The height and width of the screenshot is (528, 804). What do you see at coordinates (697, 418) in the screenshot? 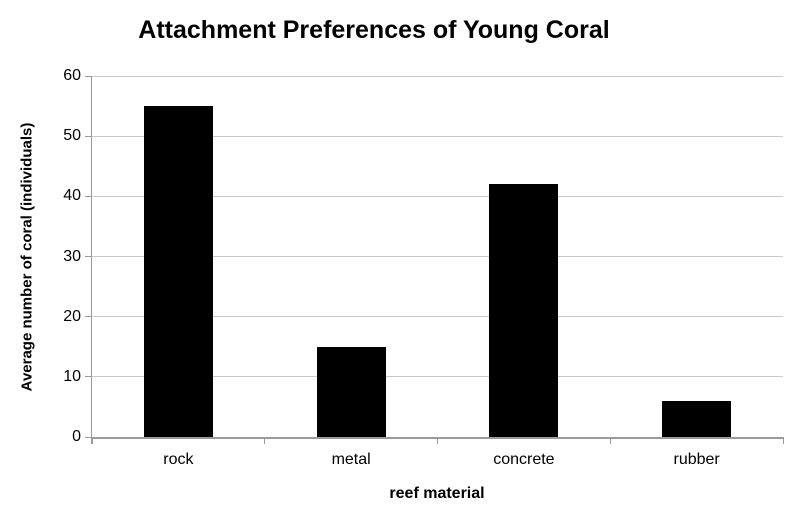
I see `bar-rubber` at bounding box center [697, 418].